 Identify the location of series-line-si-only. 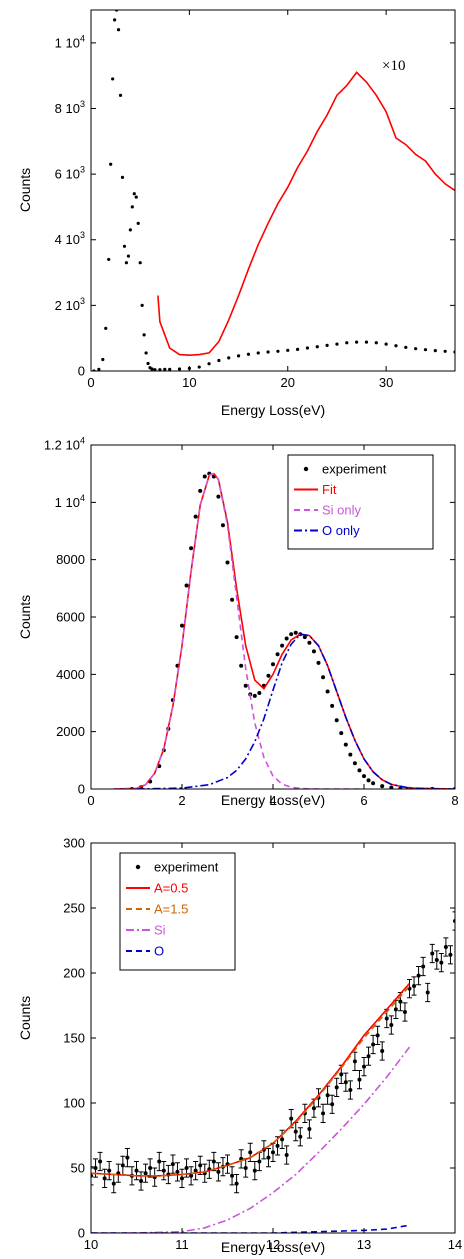
(238, 630).